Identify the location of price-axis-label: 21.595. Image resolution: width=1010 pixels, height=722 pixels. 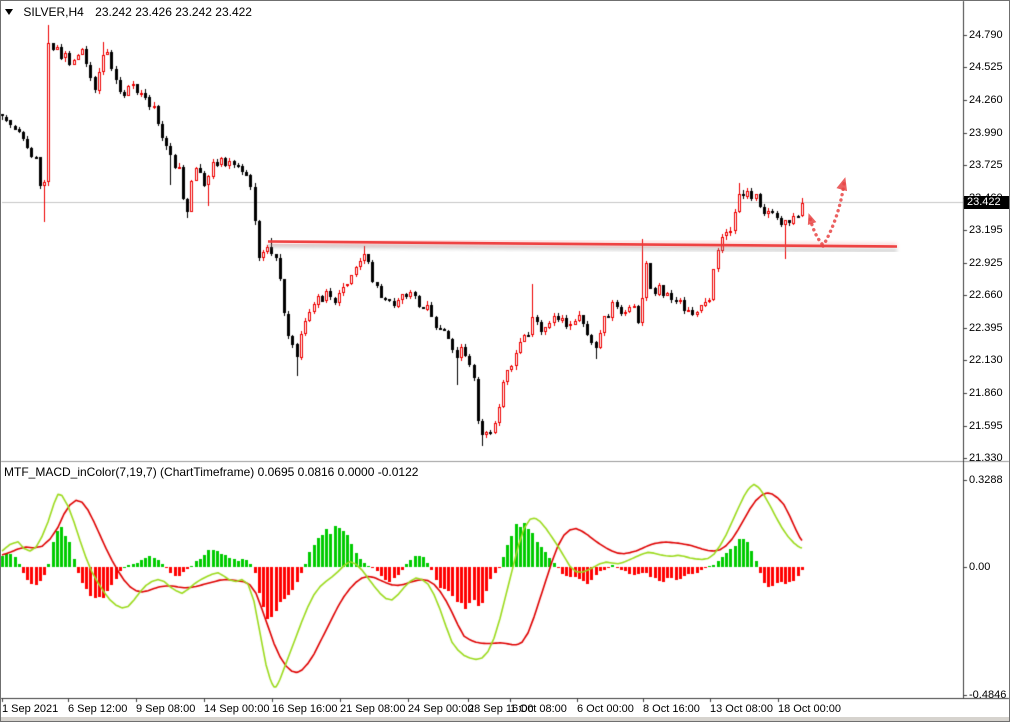
(986, 426).